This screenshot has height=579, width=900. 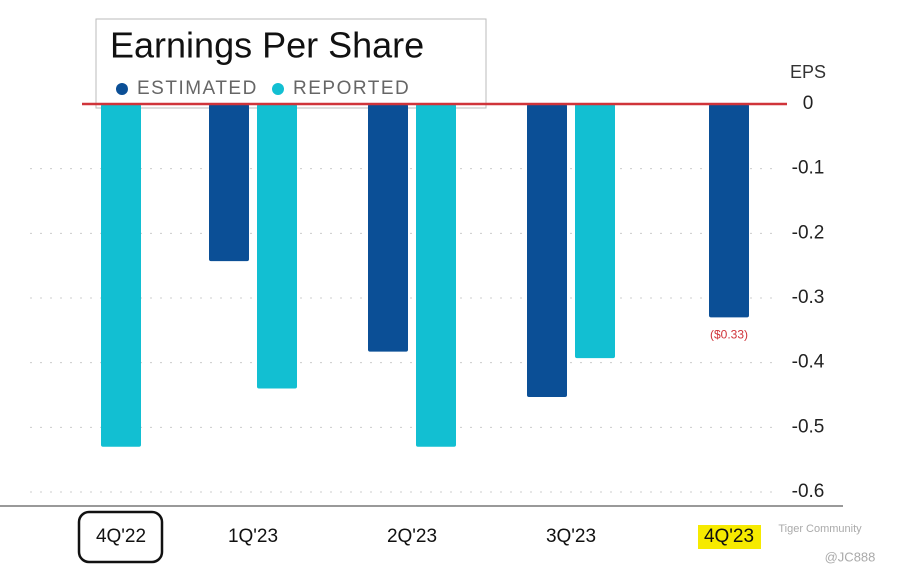 I want to click on y-tick-label: -0.6, so click(x=808, y=491).